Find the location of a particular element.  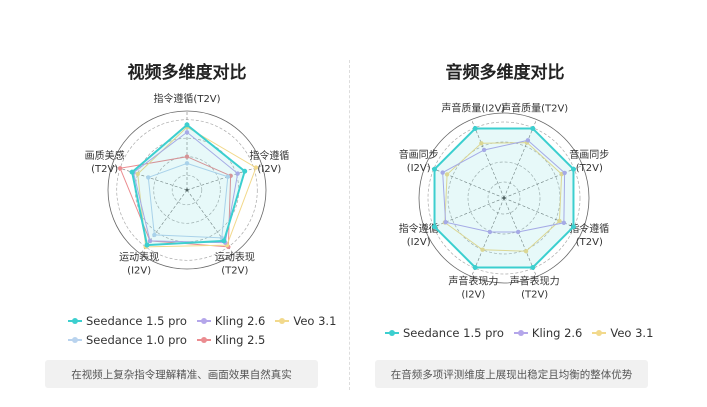

axis-label: 音画同步 (I2V) is located at coordinates (419, 161).